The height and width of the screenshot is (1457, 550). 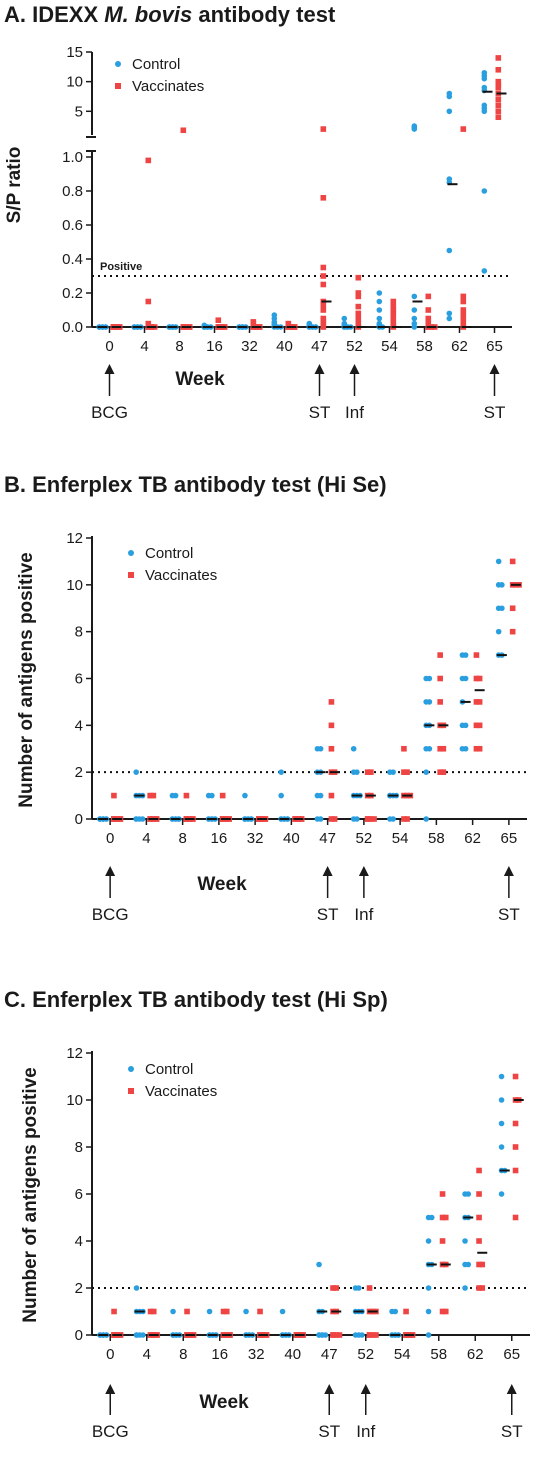 What do you see at coordinates (72, 259) in the screenshot?
I see `y-tick-label: 0.4` at bounding box center [72, 259].